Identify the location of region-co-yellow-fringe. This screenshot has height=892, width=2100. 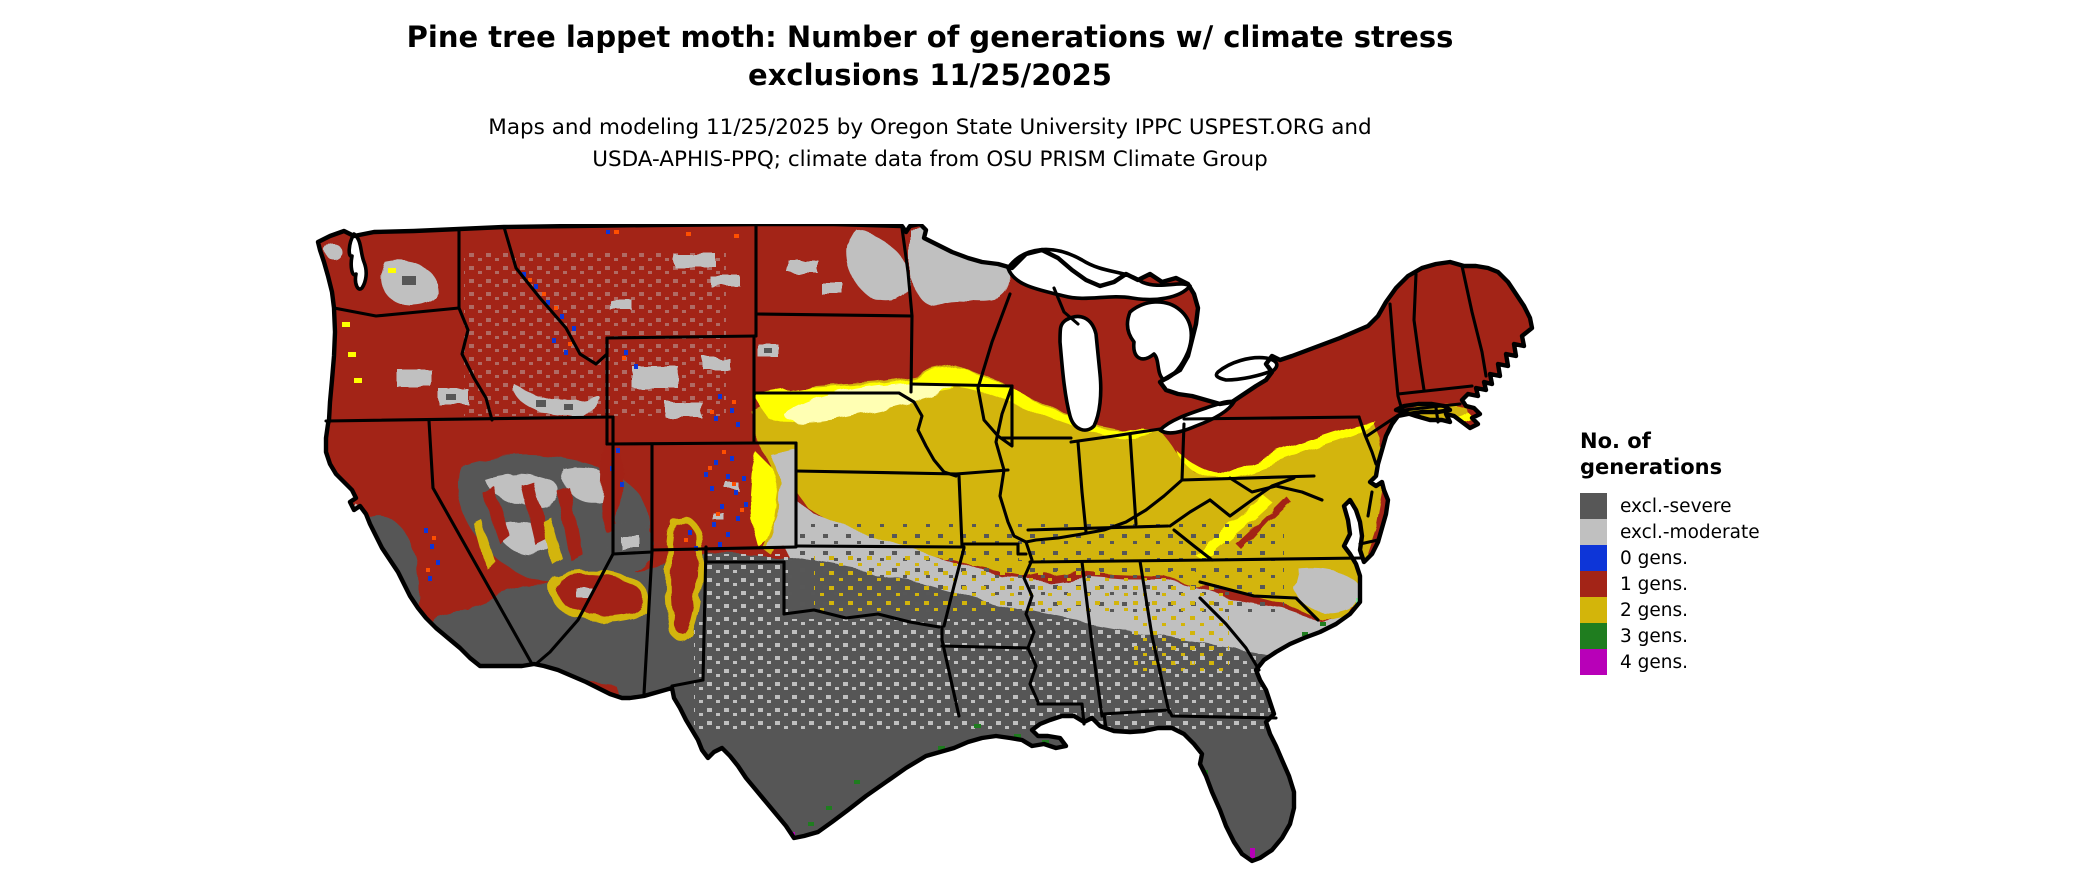
(764, 499).